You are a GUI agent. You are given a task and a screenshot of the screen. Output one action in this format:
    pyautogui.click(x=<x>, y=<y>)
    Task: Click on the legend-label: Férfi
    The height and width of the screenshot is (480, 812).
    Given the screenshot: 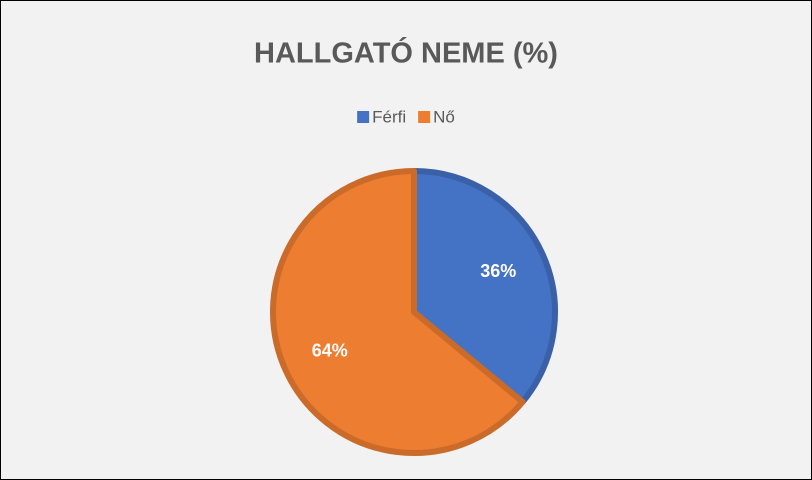 What is the action you would take?
    pyautogui.click(x=389, y=116)
    